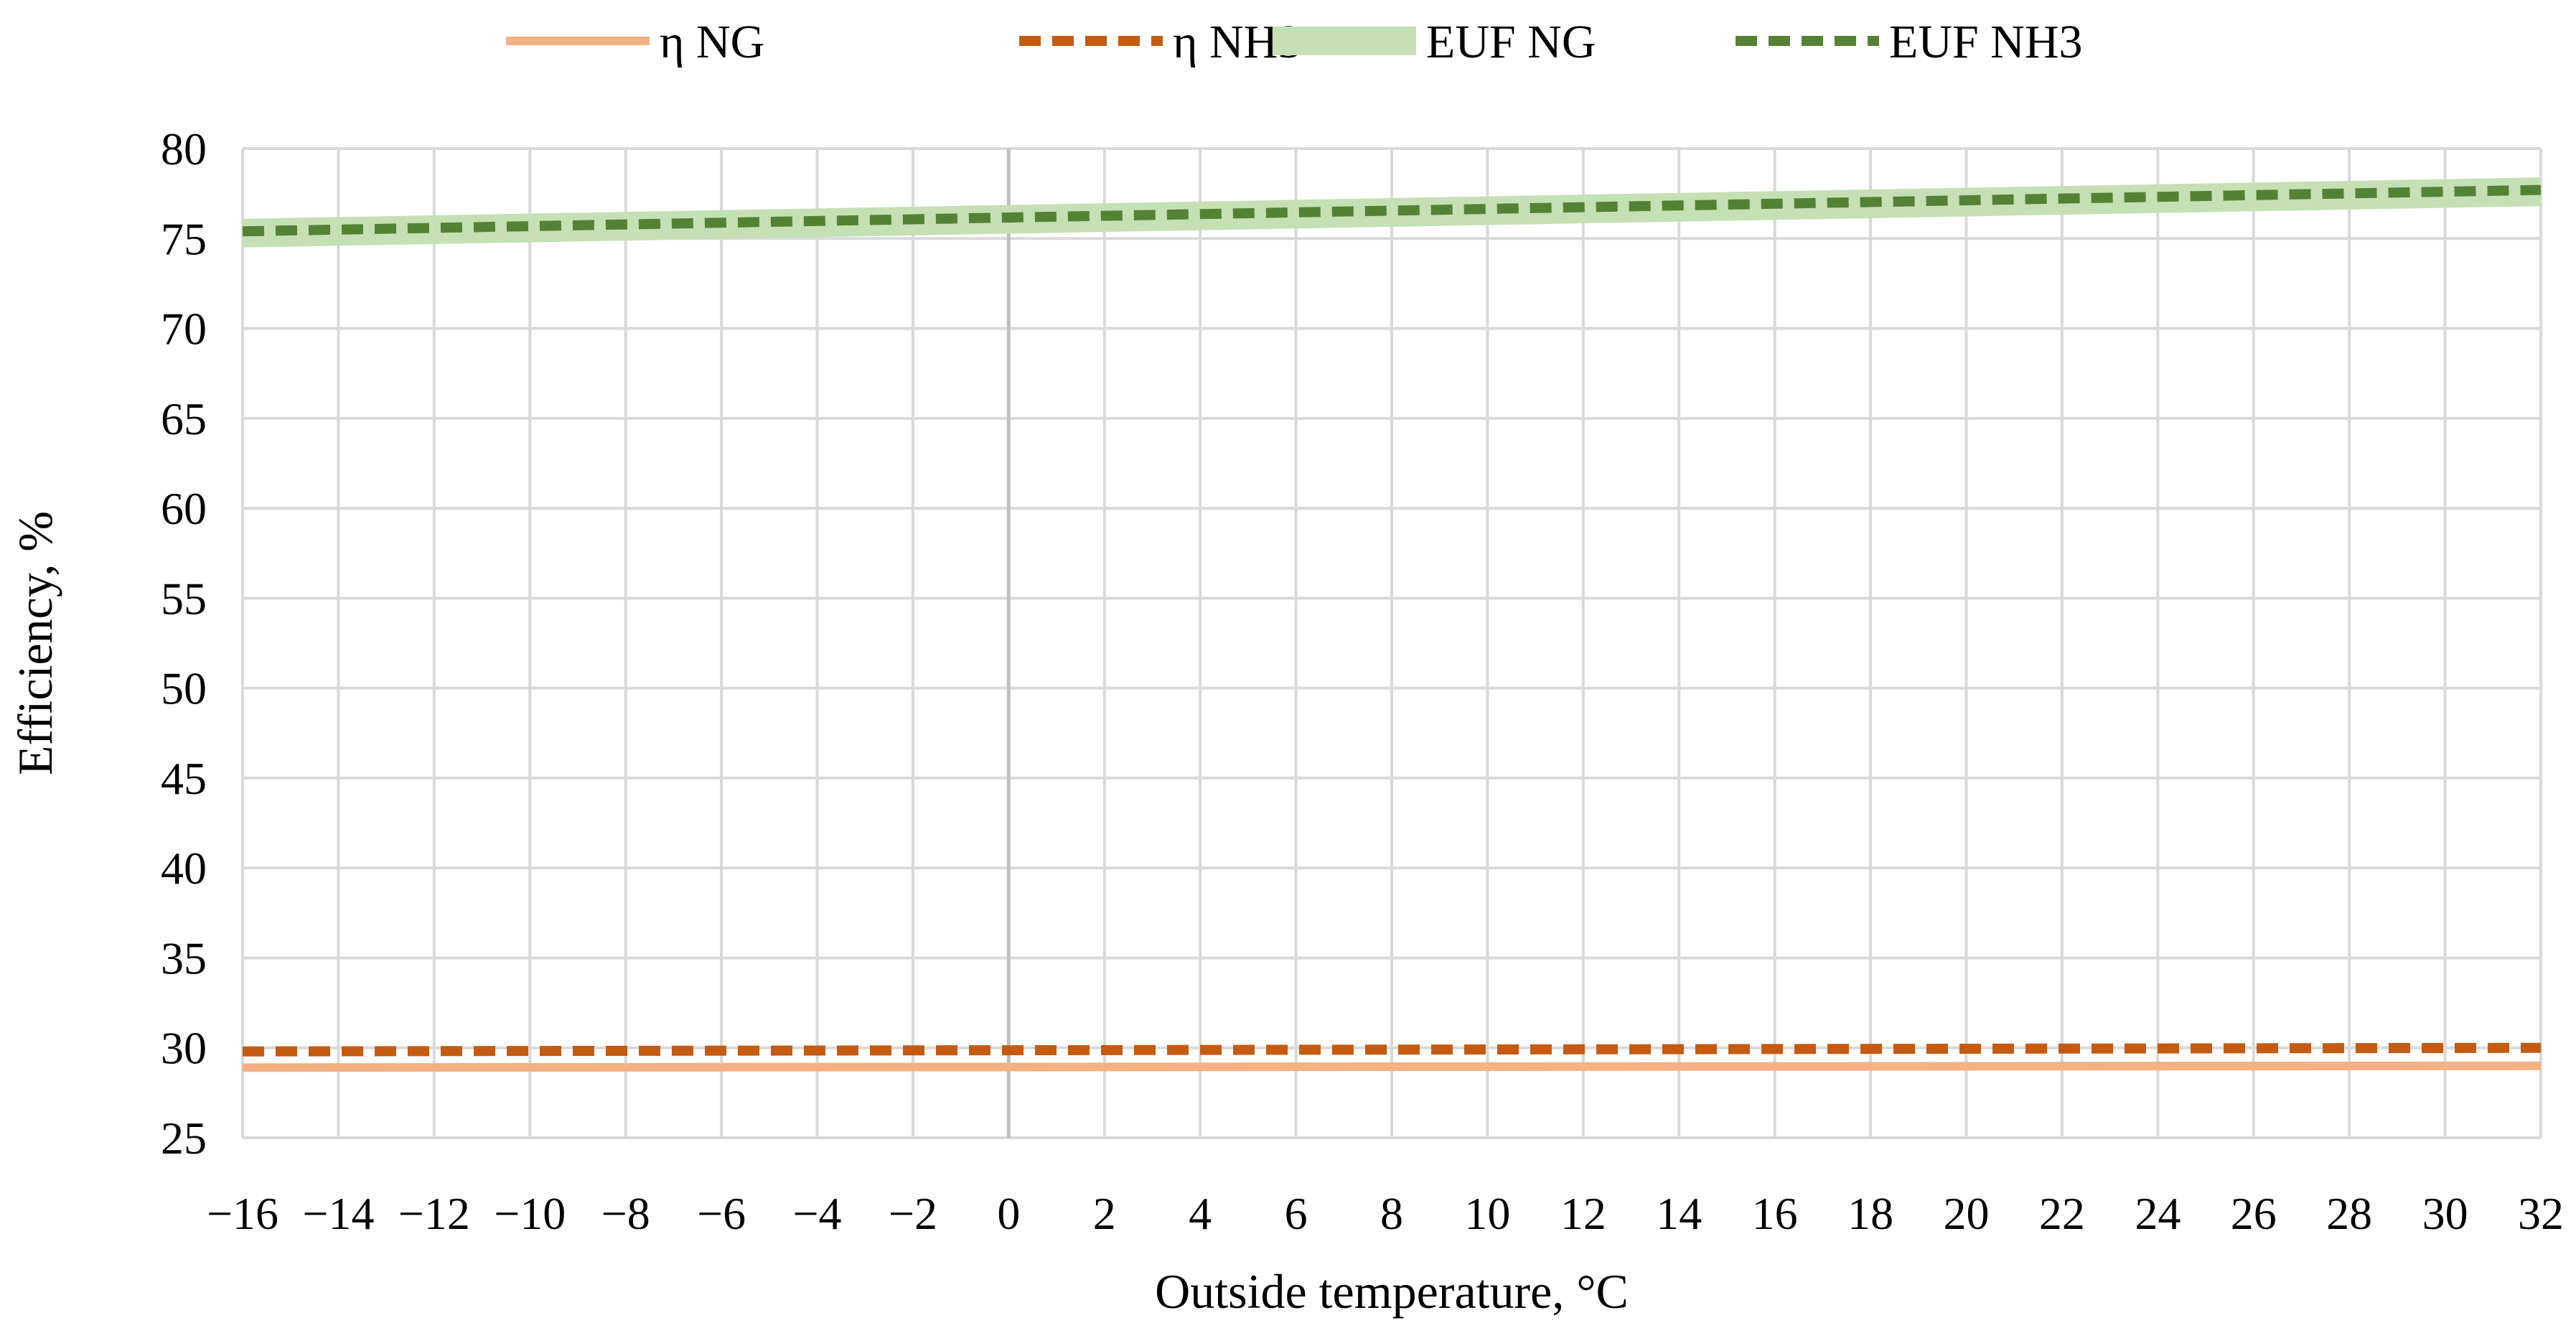 The height and width of the screenshot is (1333, 2576). I want to click on x-tick-label: 16, so click(1775, 1214).